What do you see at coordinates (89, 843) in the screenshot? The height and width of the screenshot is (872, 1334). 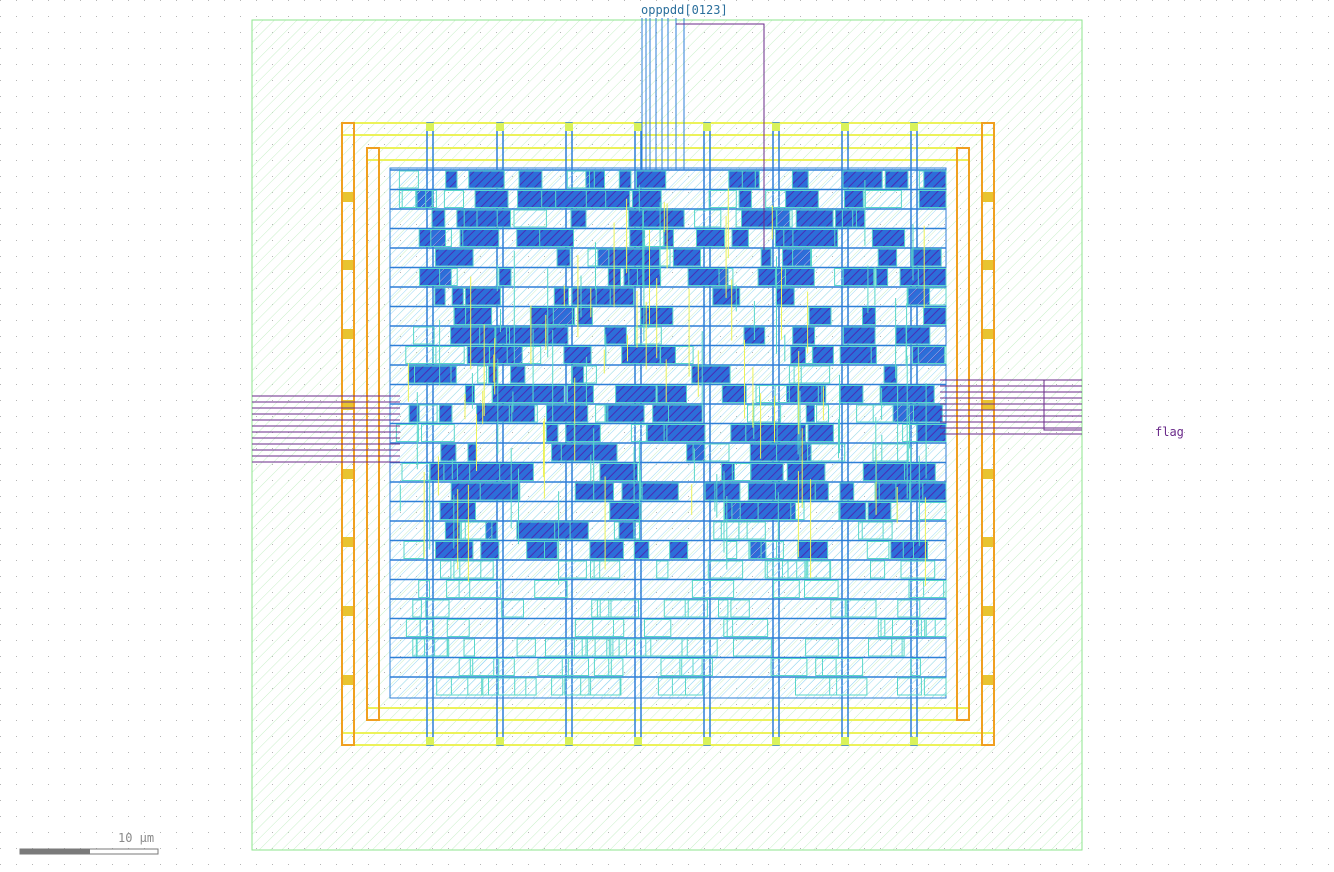 I see `scale-bar: 10 µm` at bounding box center [89, 843].